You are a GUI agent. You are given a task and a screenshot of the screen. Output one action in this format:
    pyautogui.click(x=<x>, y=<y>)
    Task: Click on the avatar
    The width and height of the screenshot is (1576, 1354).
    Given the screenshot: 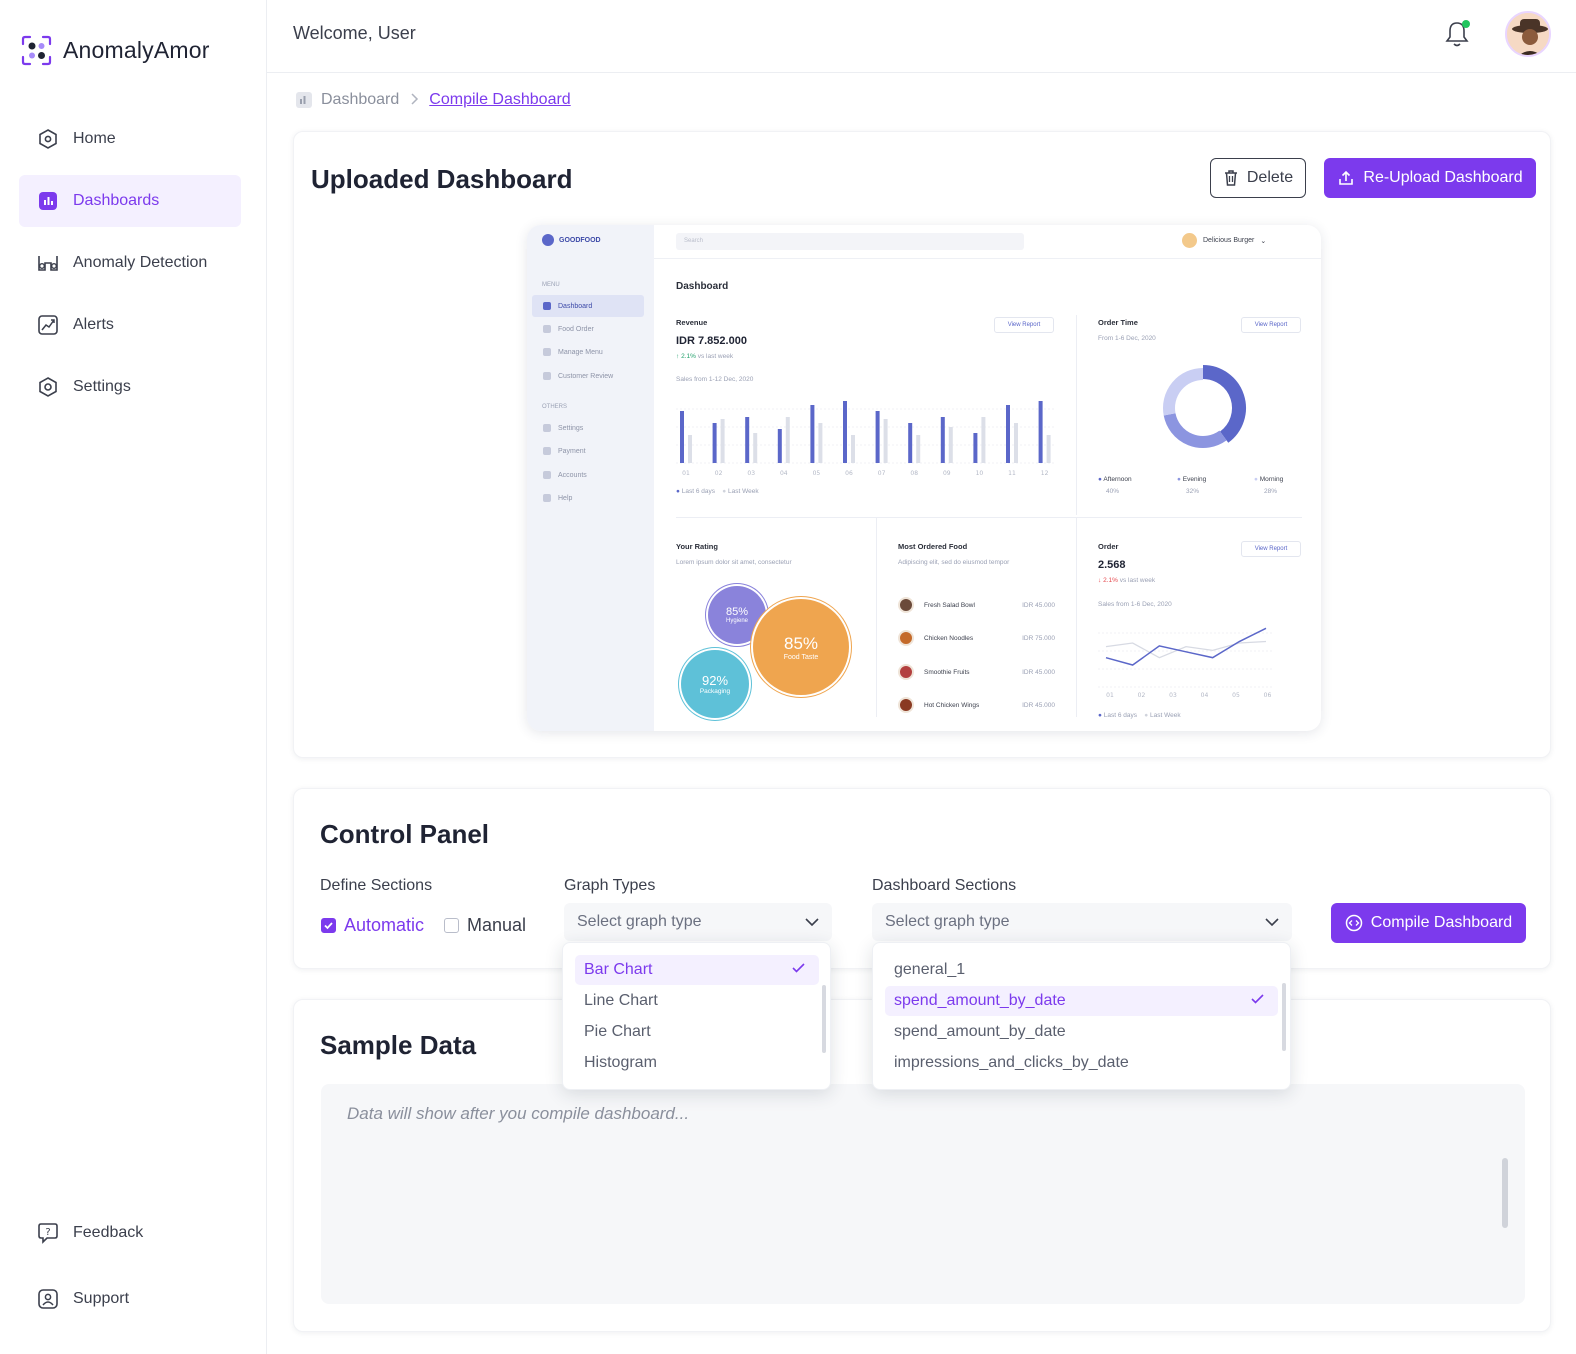 What is the action you would take?
    pyautogui.click(x=1528, y=34)
    